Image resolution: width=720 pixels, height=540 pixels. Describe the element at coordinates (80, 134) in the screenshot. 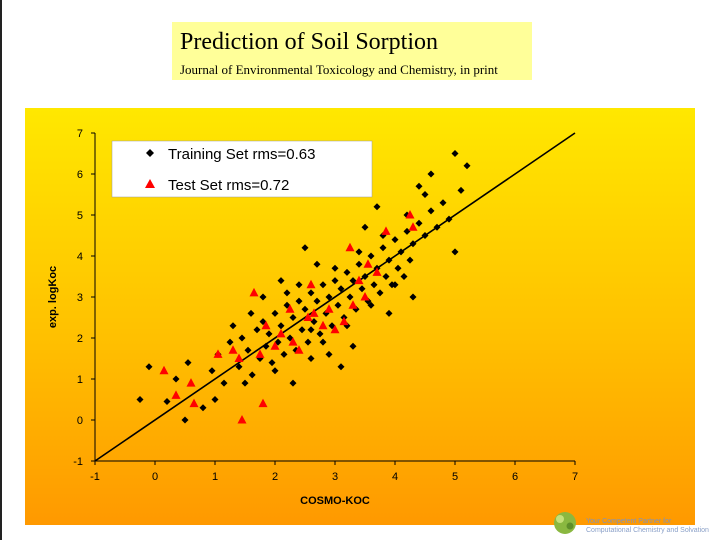

I see `y-tick-label: 7` at that location.